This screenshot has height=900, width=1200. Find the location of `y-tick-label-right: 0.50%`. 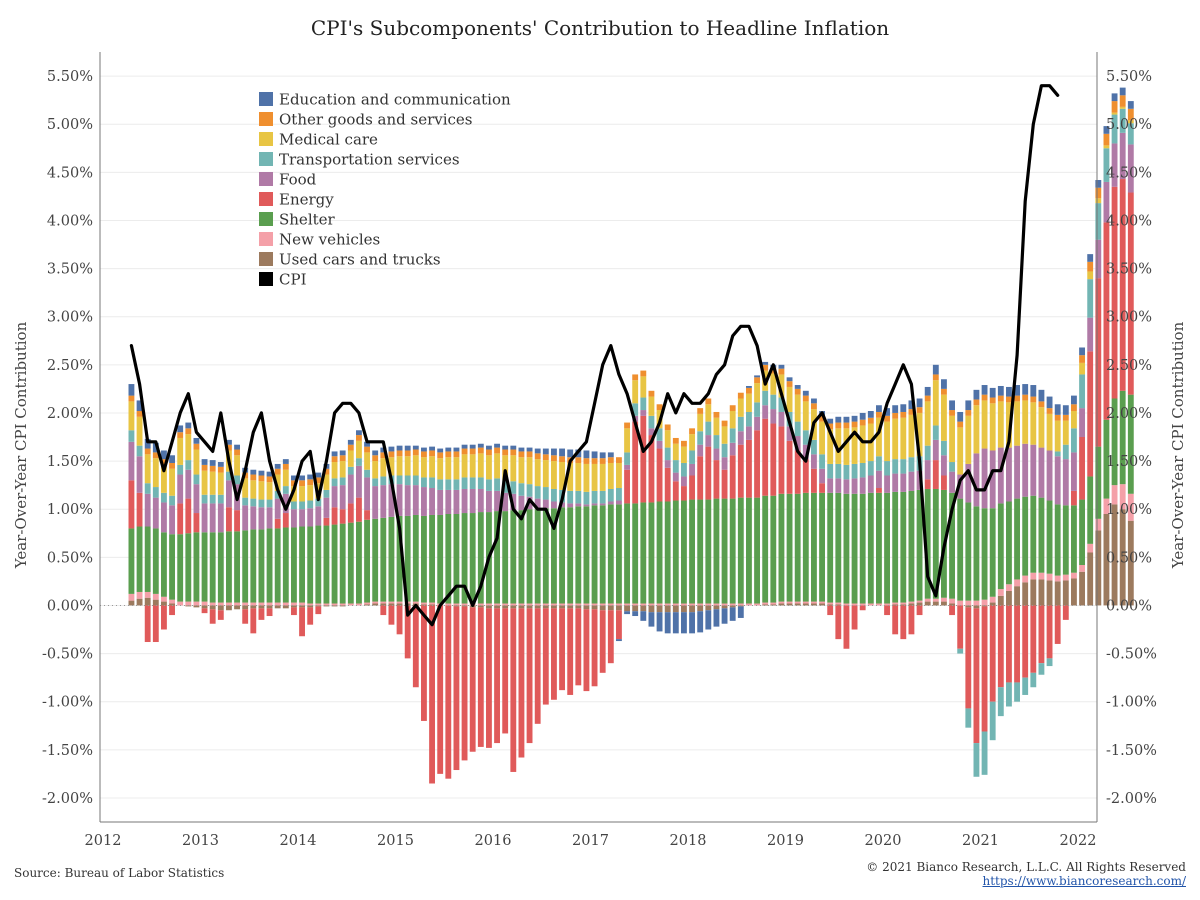

y-tick-label-right: 0.50% is located at coordinates (1129, 558).